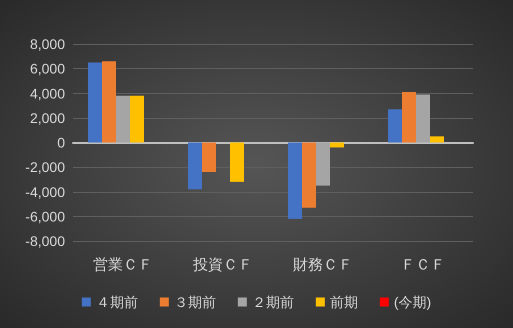 This screenshot has width=513, height=328. Describe the element at coordinates (117, 302) in the screenshot. I see `legend-label: ４期前` at that location.